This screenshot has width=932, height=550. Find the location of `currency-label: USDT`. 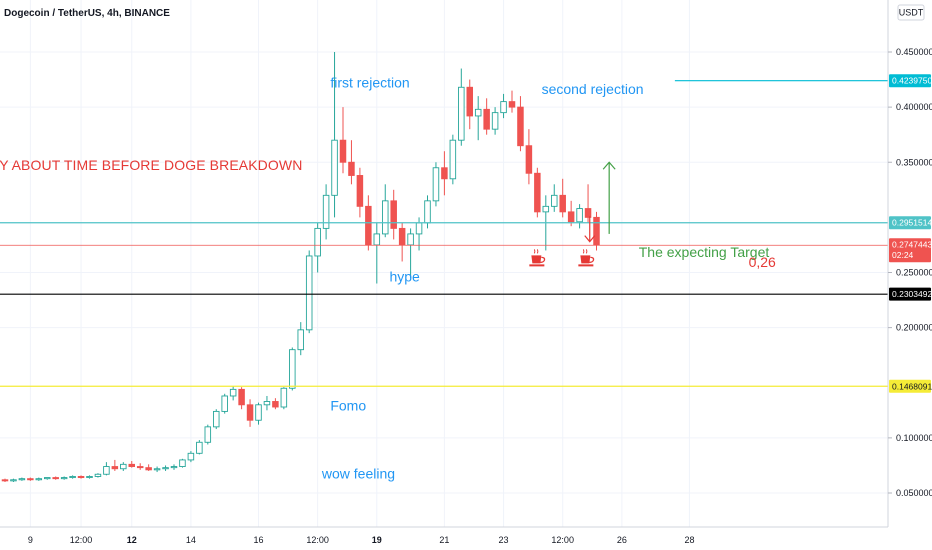

currency-label: USDT is located at coordinates (911, 13).